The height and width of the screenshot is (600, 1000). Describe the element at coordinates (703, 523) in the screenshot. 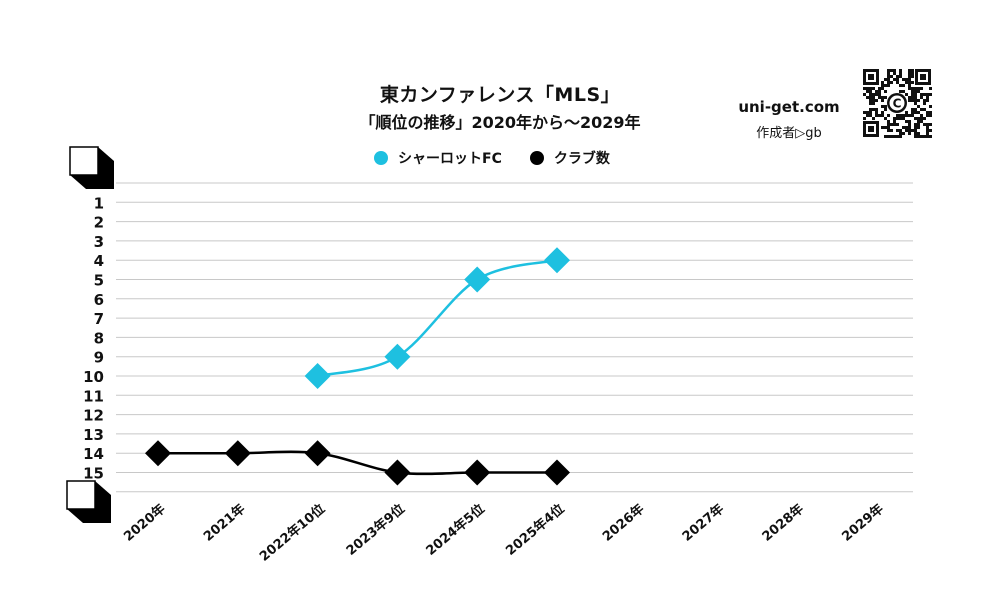

I see `x-tick-label: 2027年` at that location.